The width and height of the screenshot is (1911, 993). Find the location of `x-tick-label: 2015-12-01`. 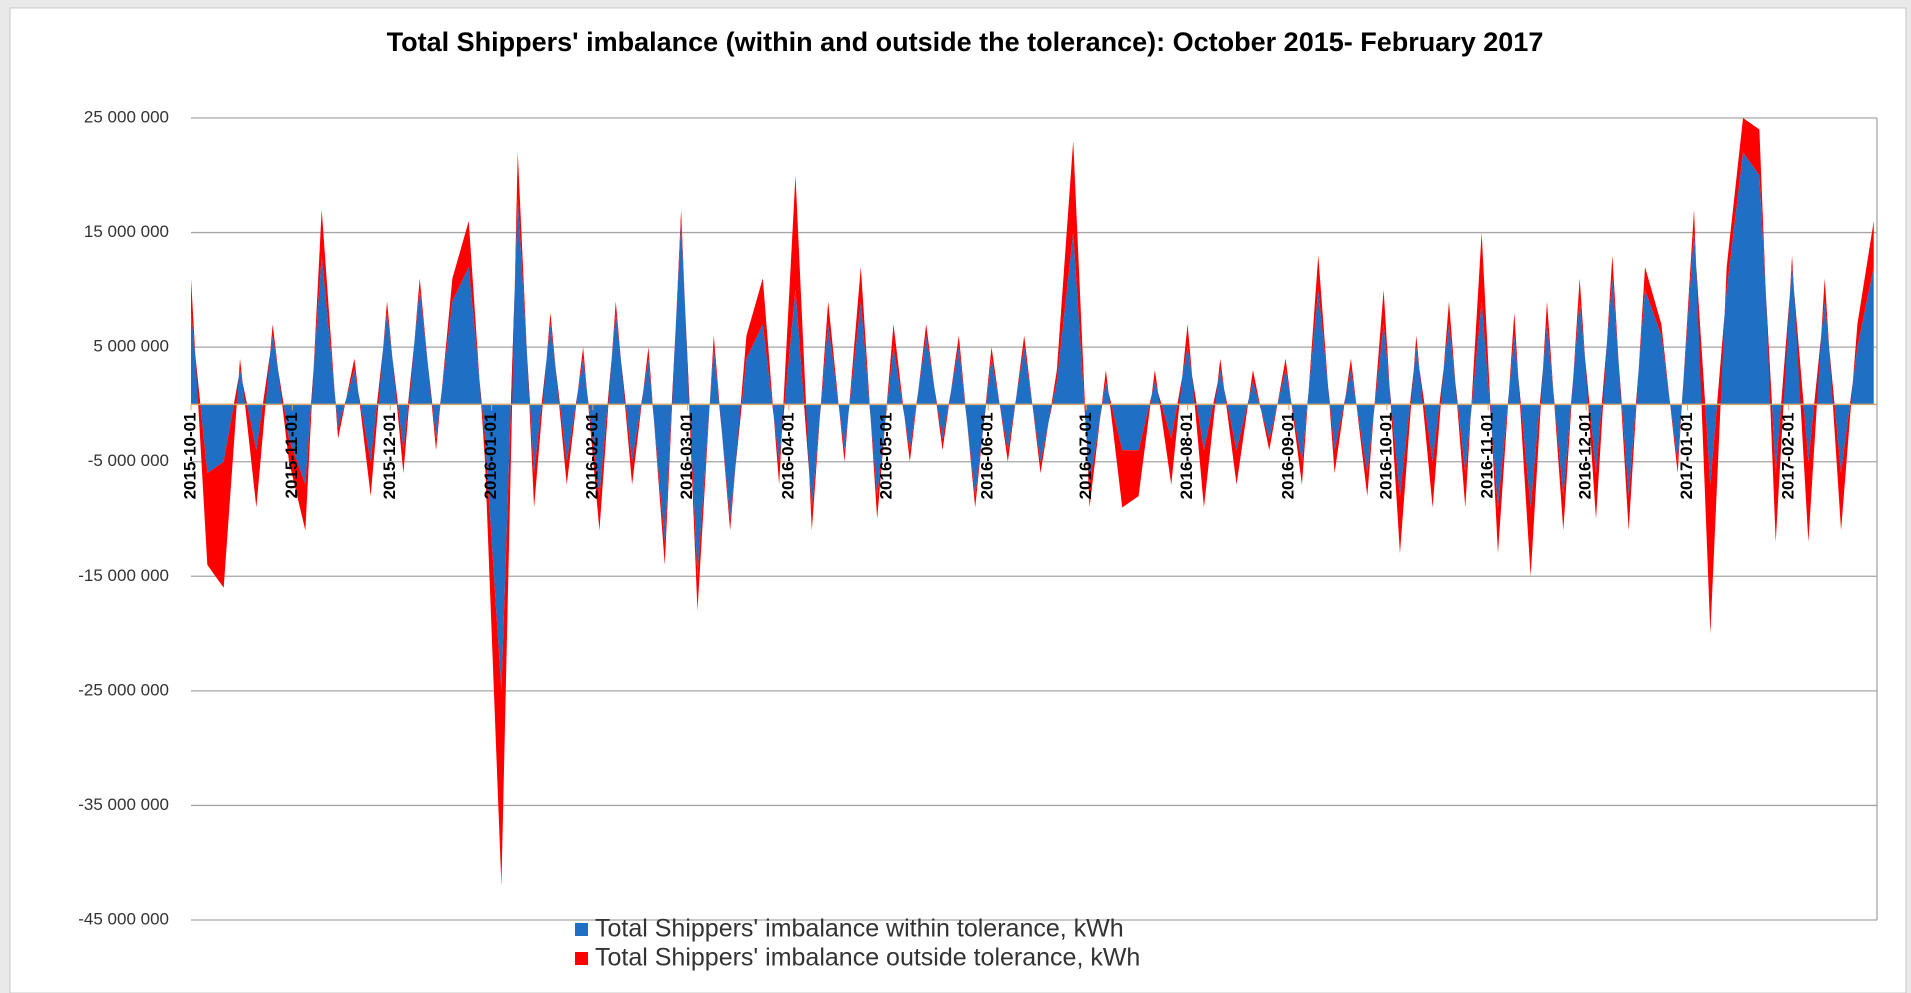

x-tick-label: 2015-12-01 is located at coordinates (389, 455).